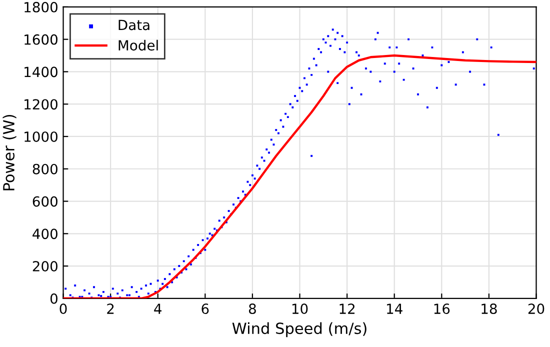  I want to click on y-tick-label: 1000, so click(41, 136).